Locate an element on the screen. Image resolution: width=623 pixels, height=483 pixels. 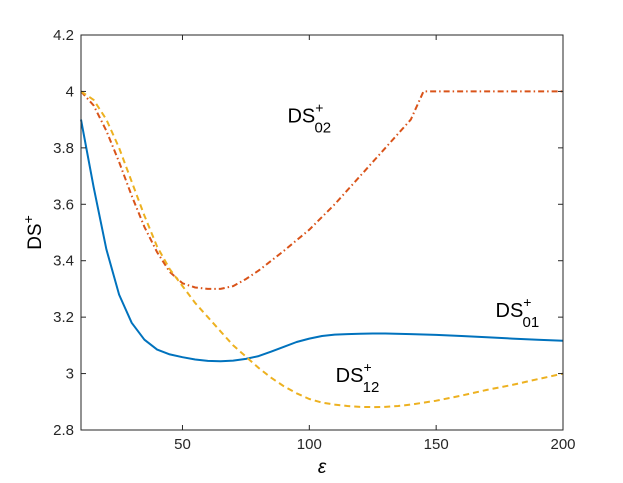
y-tick-label: 3.8 is located at coordinates (63, 148).